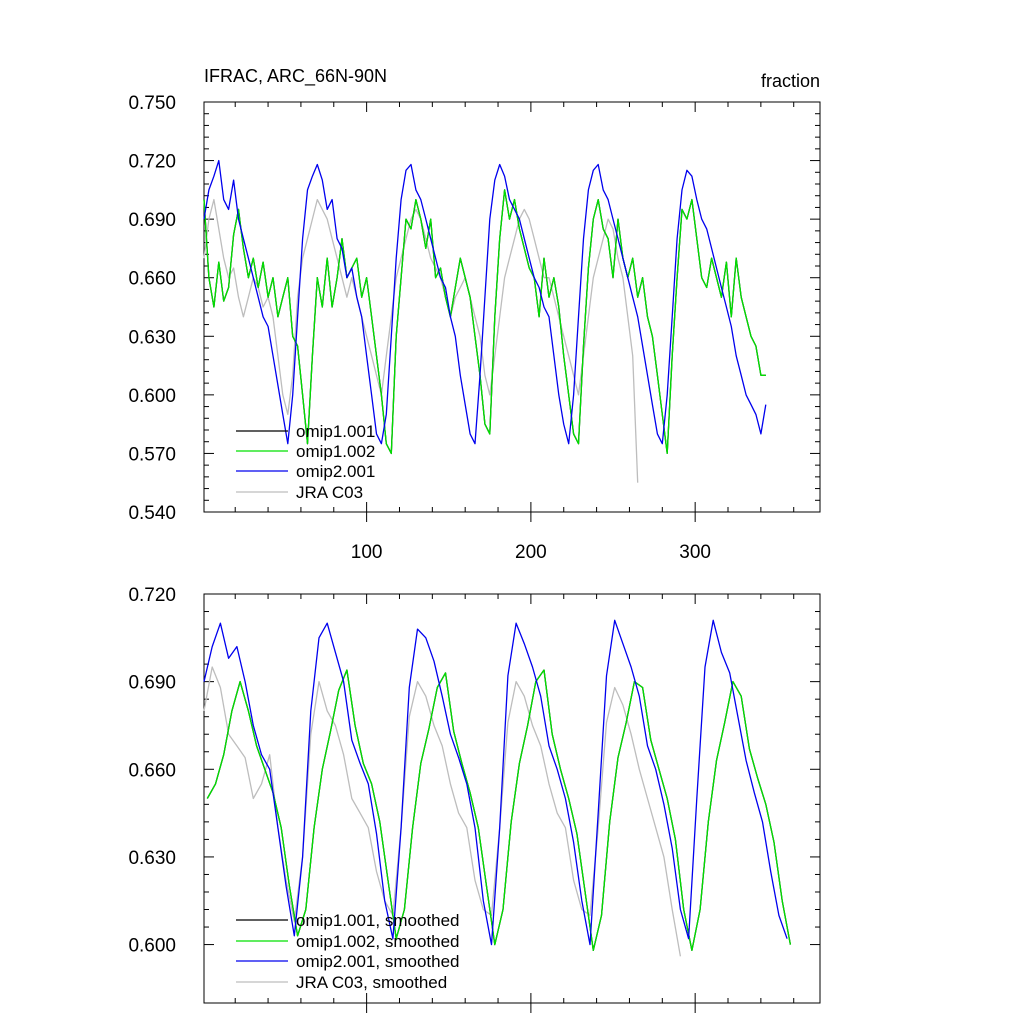 This screenshot has height=1024, width=1024. Describe the element at coordinates (295, 76) in the screenshot. I see `top-title-left: IFRAC, ARC_66N-90N` at that location.